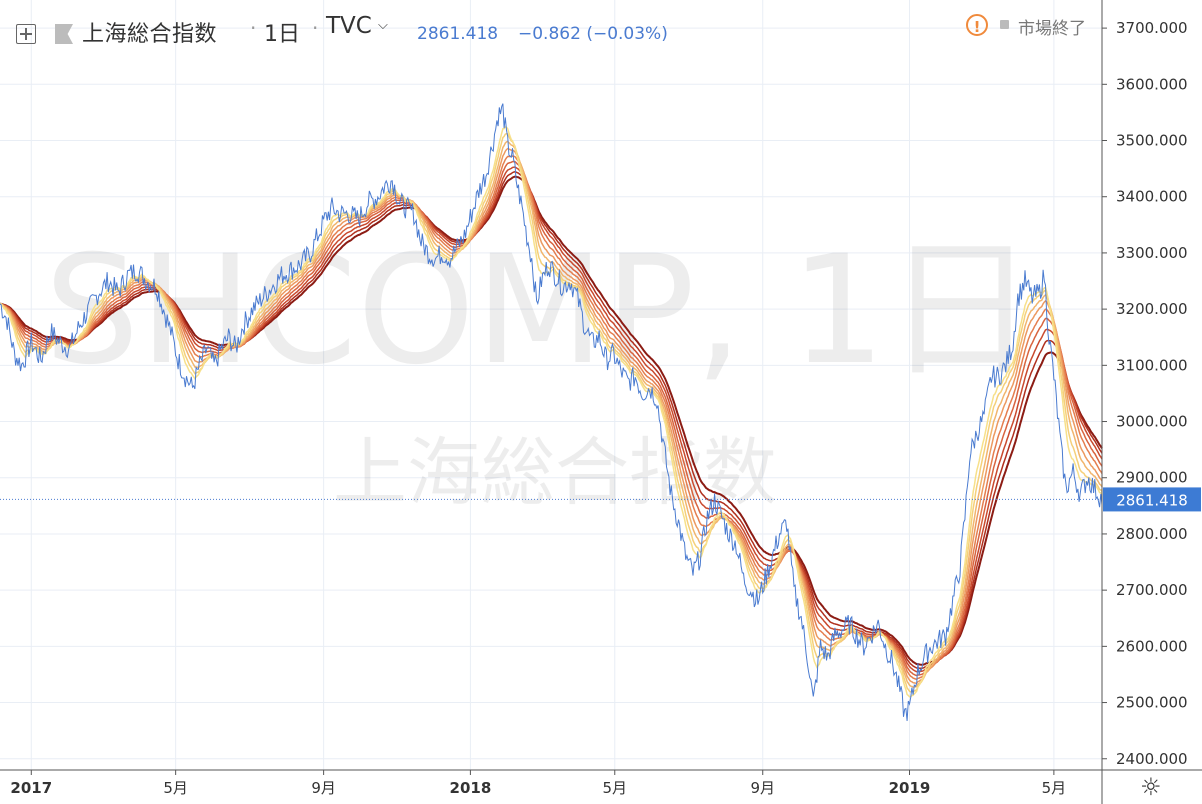 This screenshot has width=1202, height=804. I want to click on y-tick-label: 3000.000, so click(1152, 422).